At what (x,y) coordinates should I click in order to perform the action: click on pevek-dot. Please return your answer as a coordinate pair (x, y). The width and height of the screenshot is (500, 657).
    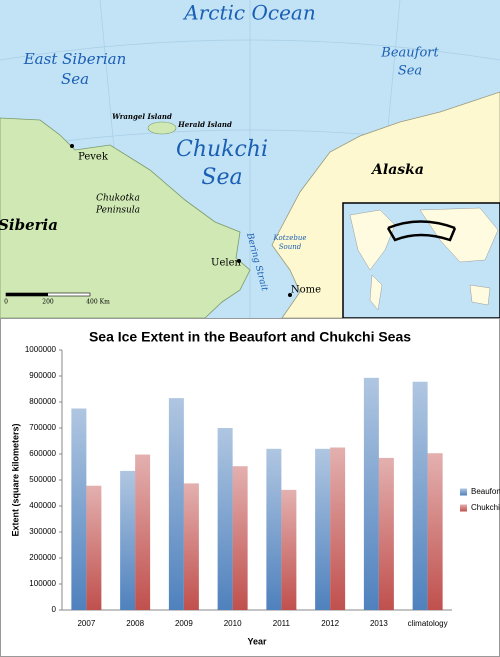
    Looking at the image, I should click on (72, 146).